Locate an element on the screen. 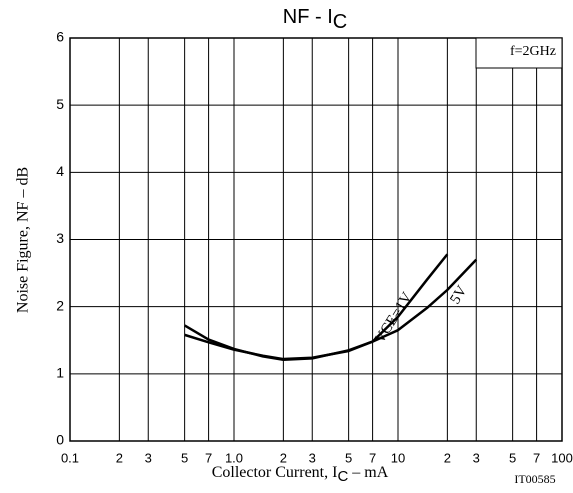  x-tick-label: 1.0 is located at coordinates (234, 457).